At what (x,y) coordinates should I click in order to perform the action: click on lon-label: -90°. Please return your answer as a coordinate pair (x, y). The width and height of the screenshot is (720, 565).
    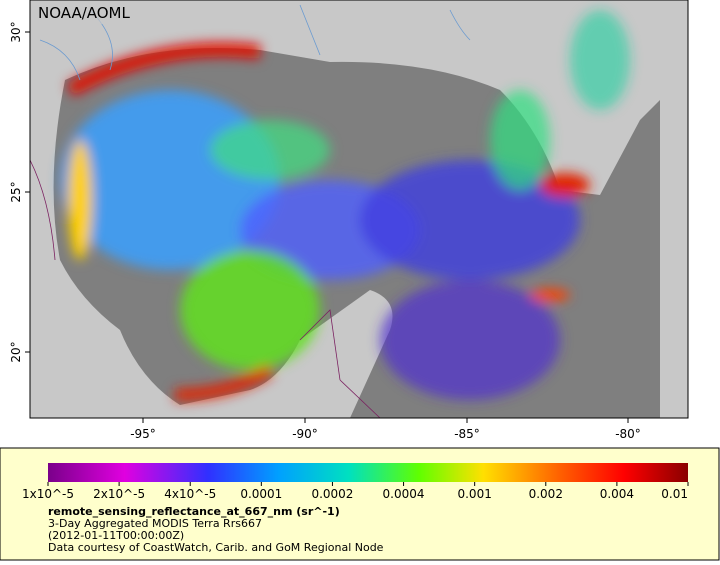
    Looking at the image, I should click on (305, 434).